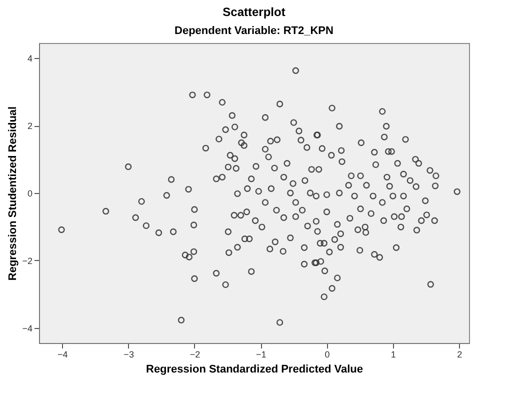 The image size is (515, 410). Describe the element at coordinates (27, 328) in the screenshot. I see `y-tick-label: −4` at that location.